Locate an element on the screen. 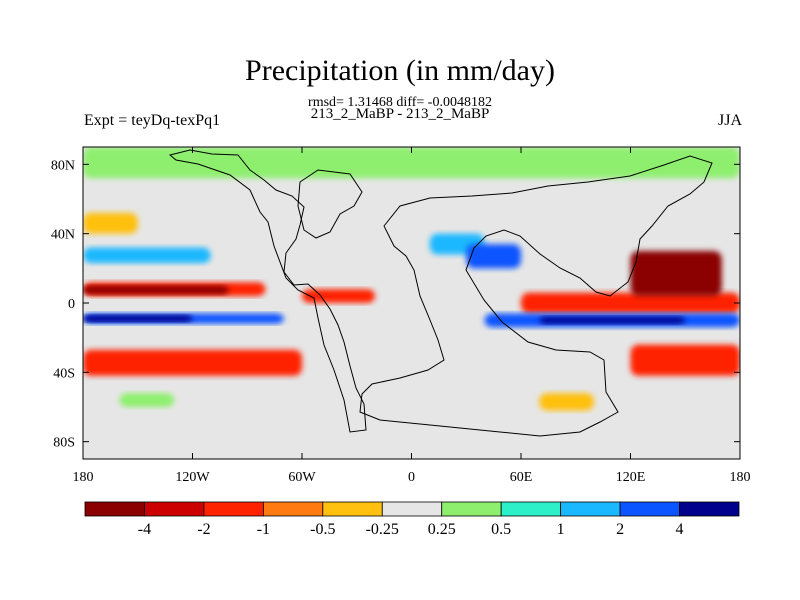 Image resolution: width=800 pixels, height=600 pixels. season-label: JJA is located at coordinates (729, 120).